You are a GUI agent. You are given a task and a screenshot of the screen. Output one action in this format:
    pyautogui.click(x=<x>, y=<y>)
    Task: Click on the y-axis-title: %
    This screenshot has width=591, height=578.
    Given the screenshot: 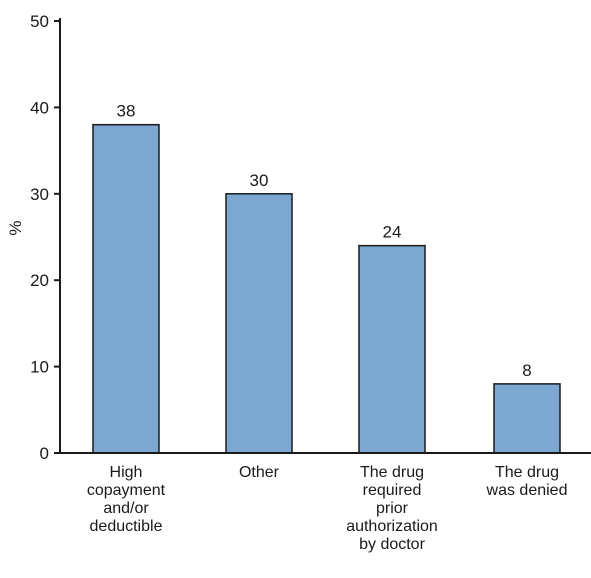 What is the action you would take?
    pyautogui.click(x=15, y=227)
    